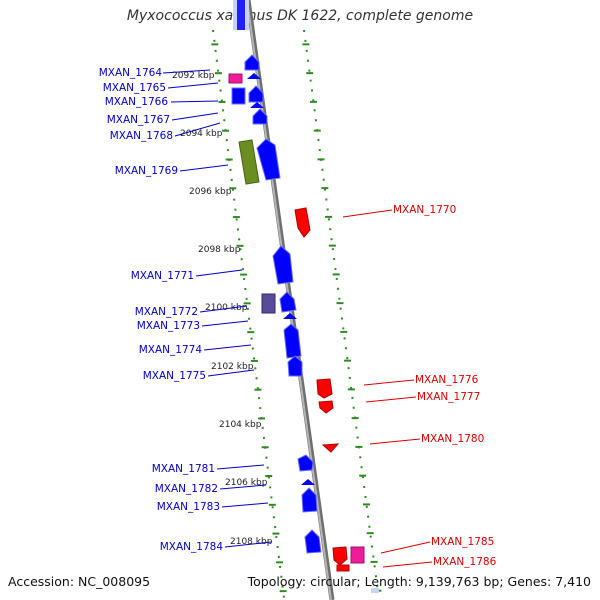 The width and height of the screenshot is (600, 600). I want to click on purple-feature, so click(268, 303).